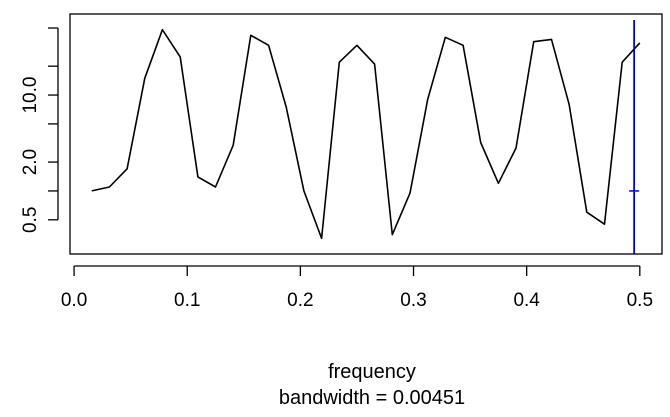  Describe the element at coordinates (357, 288) in the screenshot. I see `x-axis: 0.0 0.1 0.2 0.3 0.4 0.5` at that location.